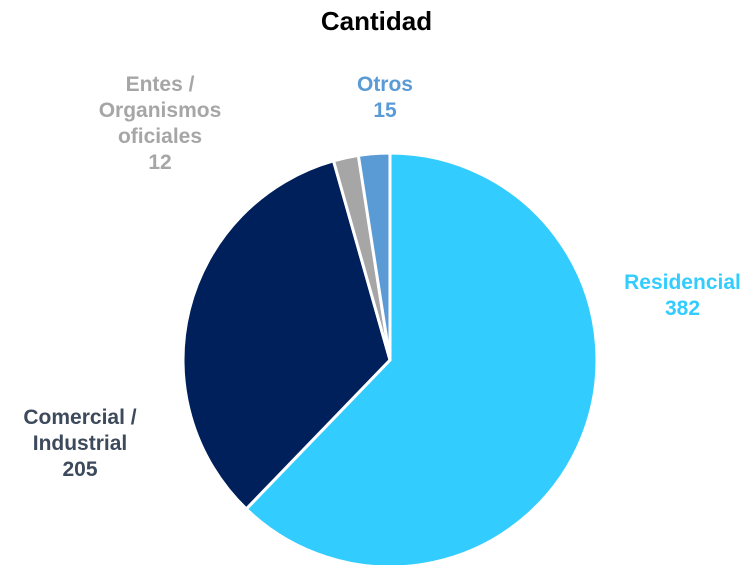 The height and width of the screenshot is (565, 753). I want to click on category-name: Residencial, so click(682, 282).